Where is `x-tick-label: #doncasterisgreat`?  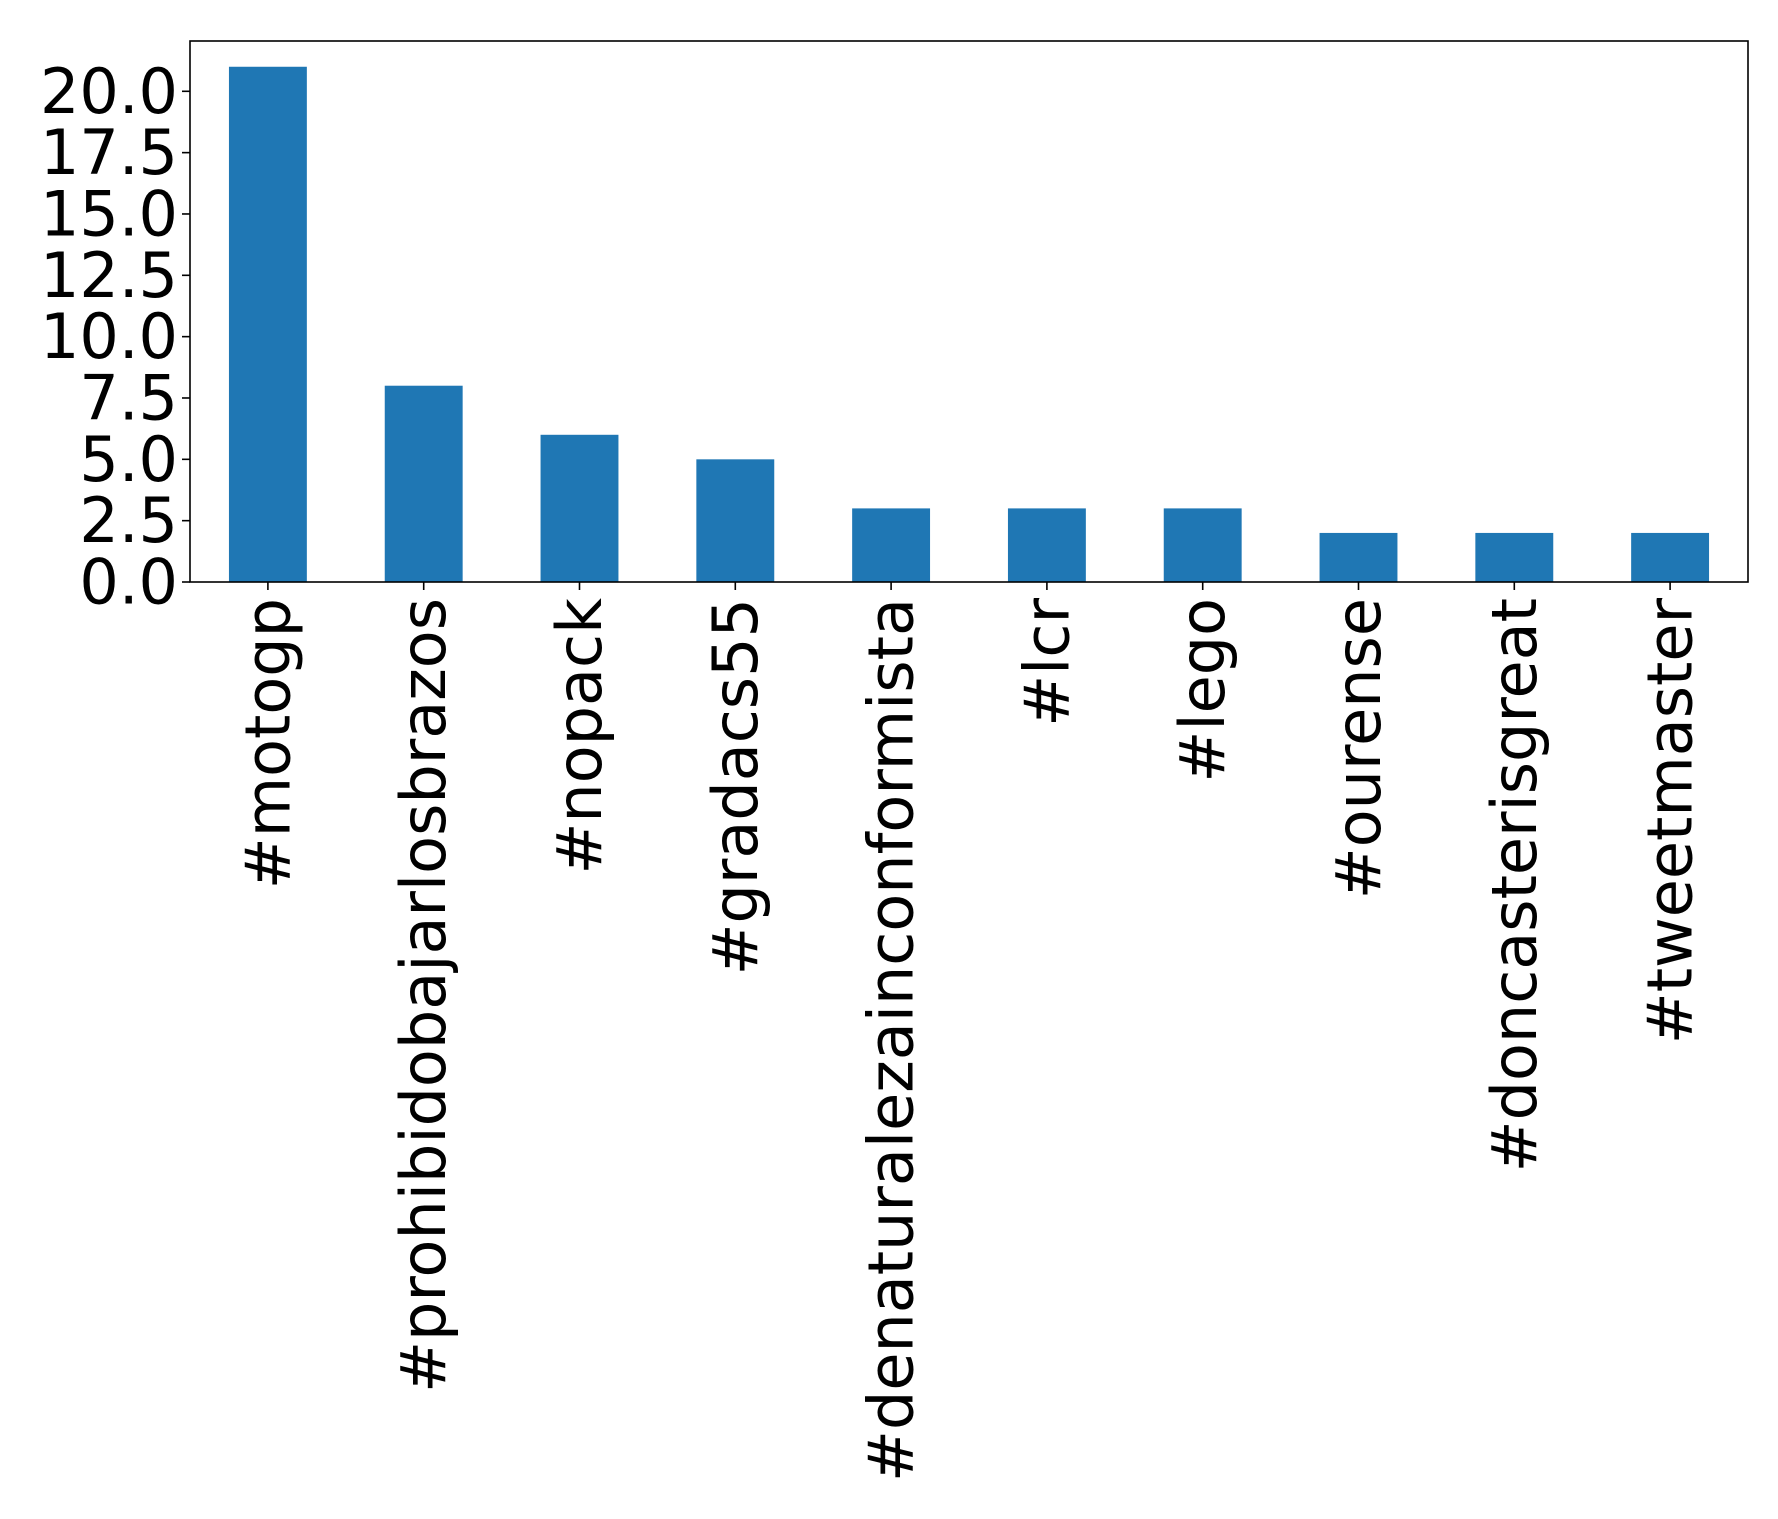
x-tick-label: #doncasterisgreat is located at coordinates (1514, 885).